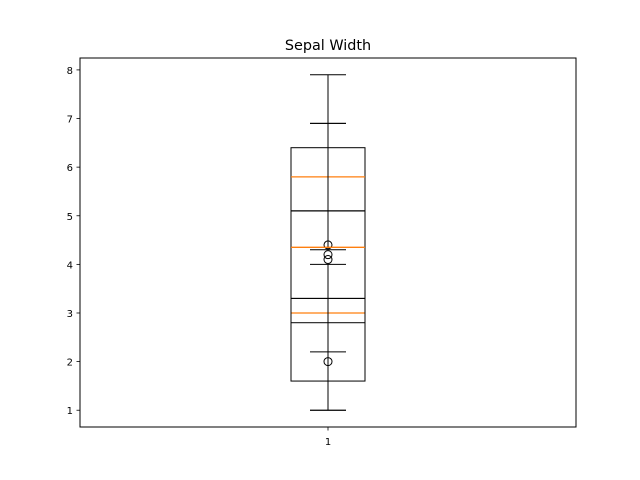 This screenshot has width=640, height=480. Describe the element at coordinates (70, 217) in the screenshot. I see `y-tick-label: 5` at that location.